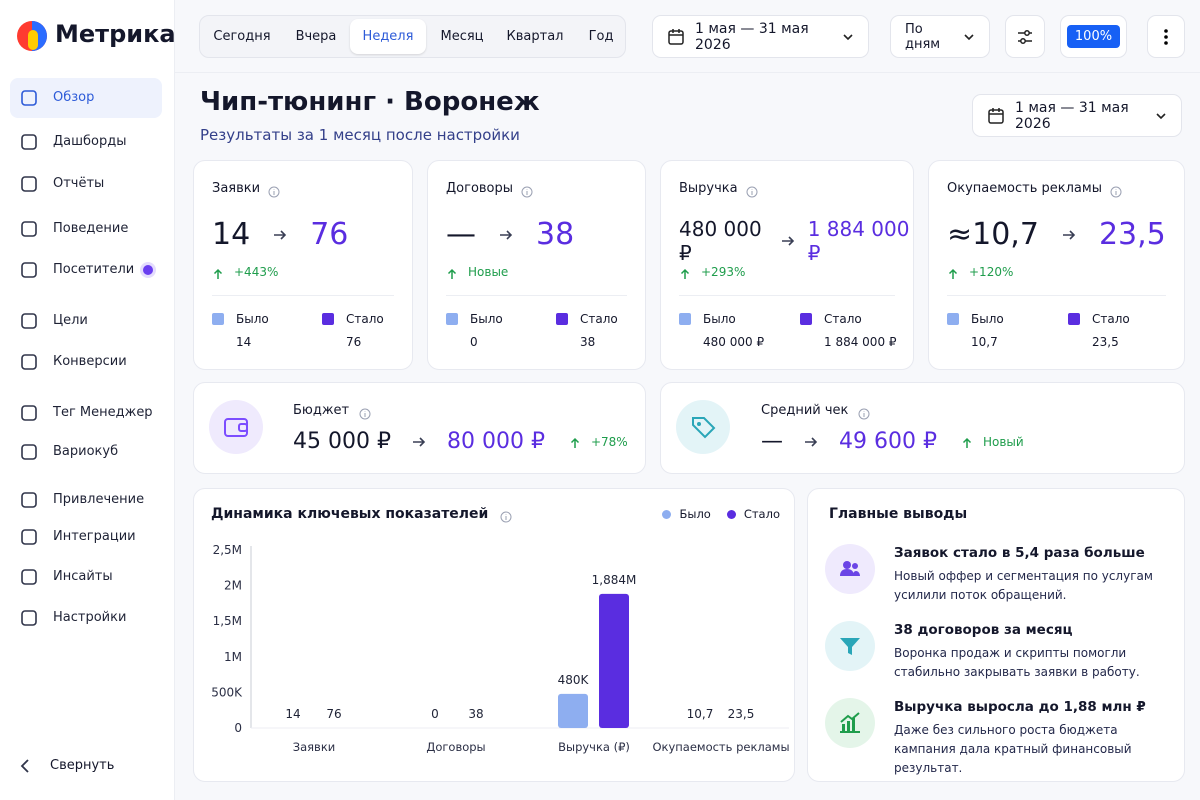 Image resolution: width=1200 pixels, height=800 pixels. What do you see at coordinates (712, 272) in the screenshot?
I see `kpi-change: +293%` at bounding box center [712, 272].